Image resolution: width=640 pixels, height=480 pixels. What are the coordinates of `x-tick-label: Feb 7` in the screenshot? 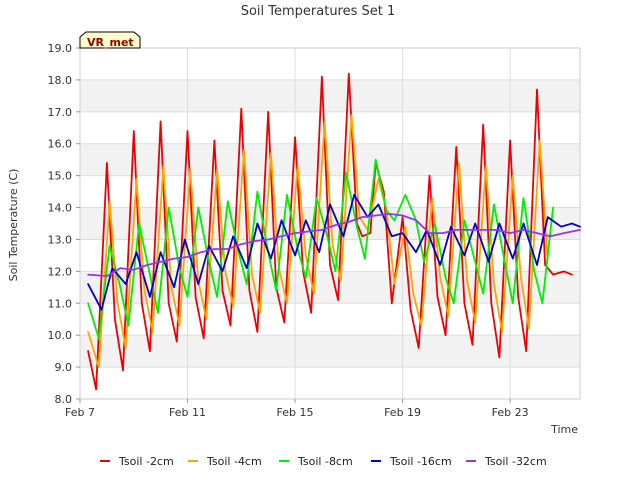 It's located at (80, 412).